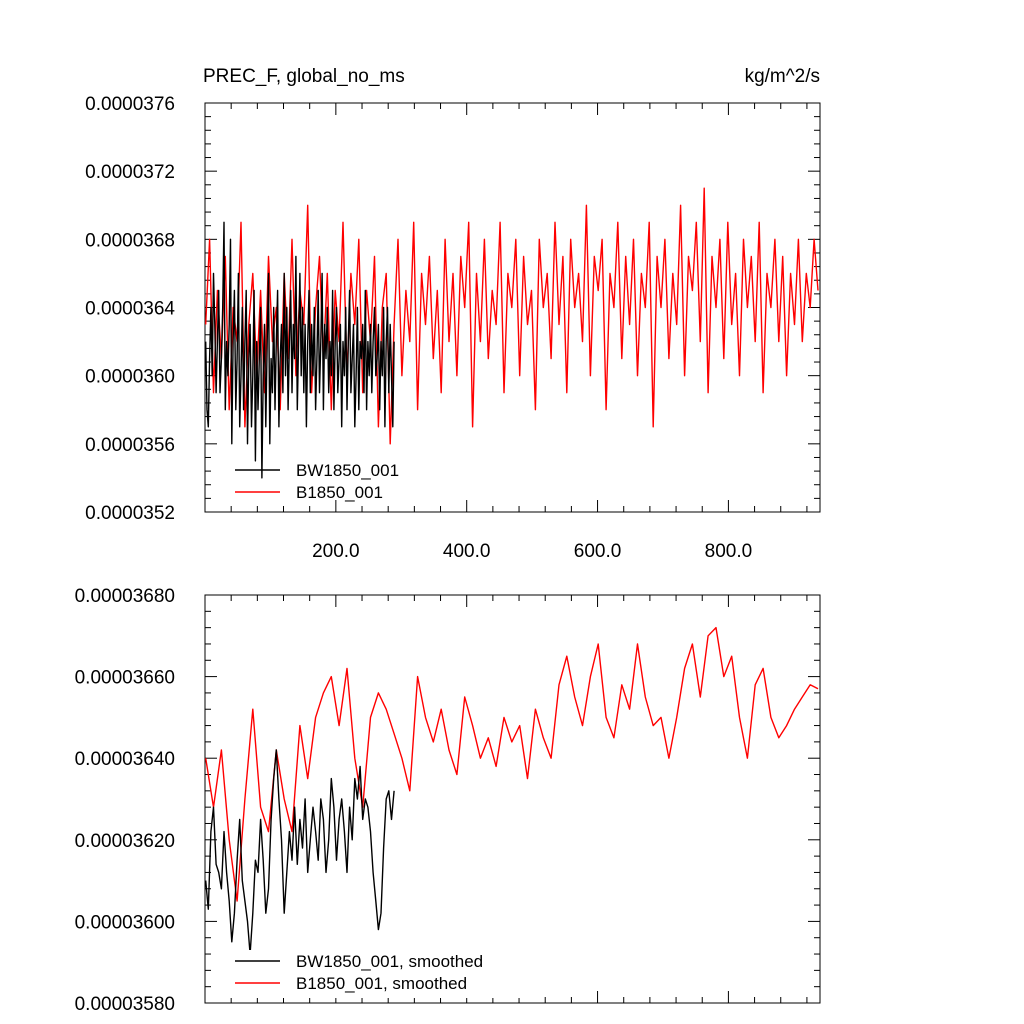 This screenshot has height=1024, width=1024. Describe the element at coordinates (347, 470) in the screenshot. I see `legend-label-bw1850: BW1850_001` at that location.